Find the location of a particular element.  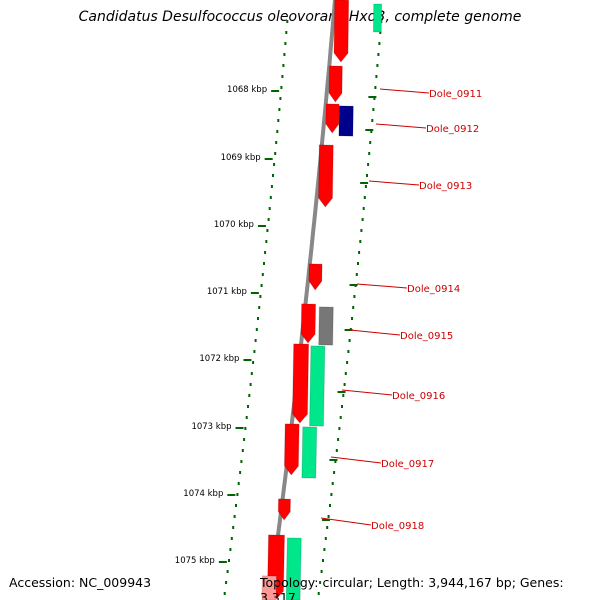

scale-tick-label: 1073 kbp is located at coordinates (211, 427).